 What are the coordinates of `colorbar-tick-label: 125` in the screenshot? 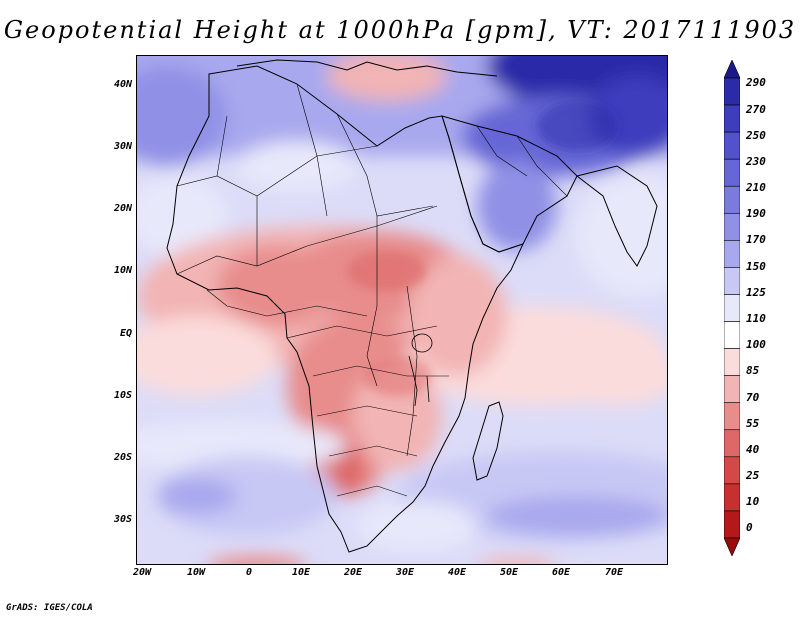 It's located at (756, 292).